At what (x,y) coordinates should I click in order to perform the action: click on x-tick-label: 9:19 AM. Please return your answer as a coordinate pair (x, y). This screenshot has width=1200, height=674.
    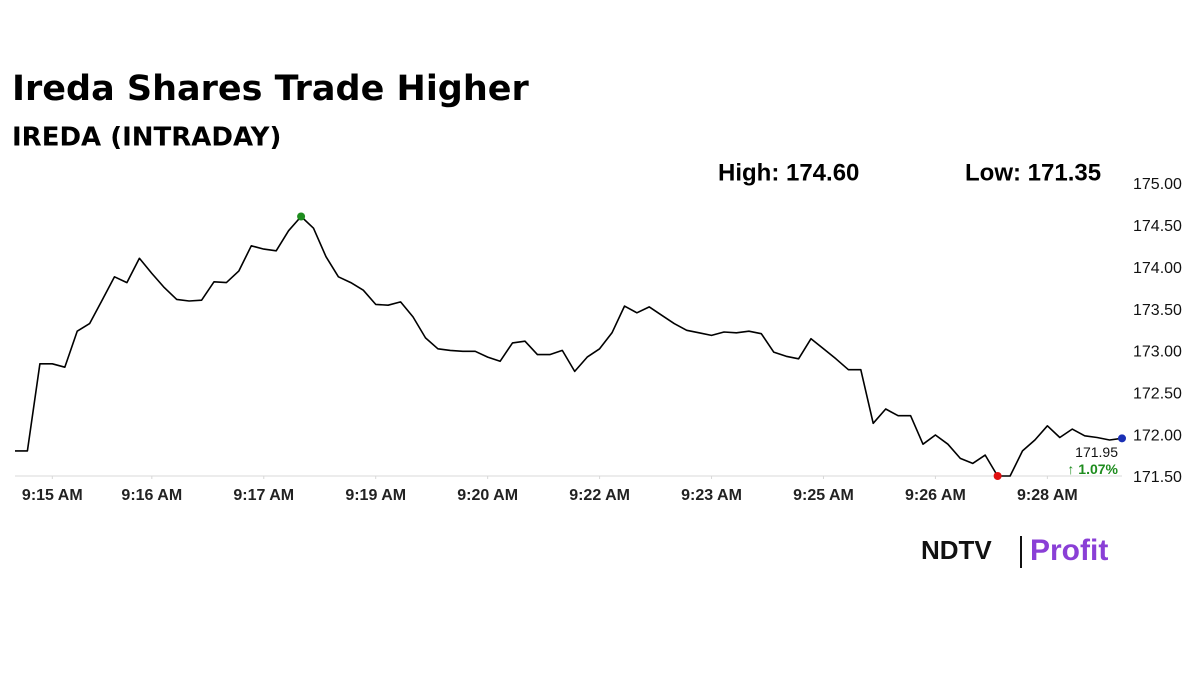
    Looking at the image, I should click on (375, 495).